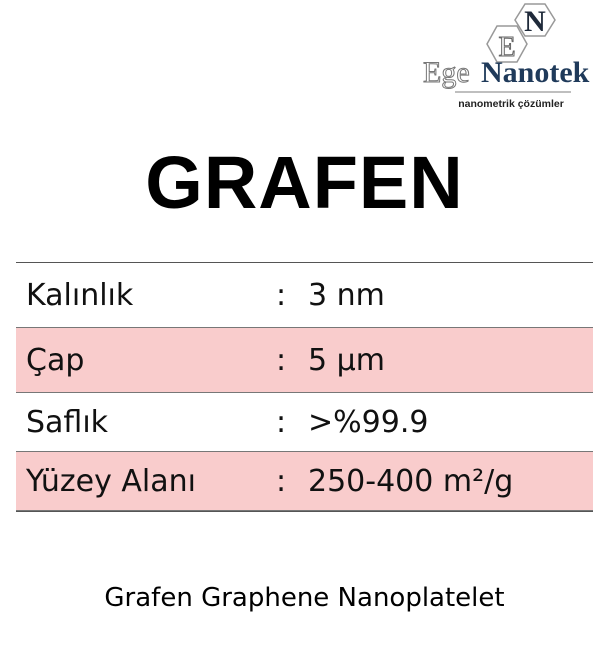  What do you see at coordinates (346, 360) in the screenshot?
I see `spec-value: 5 µm` at bounding box center [346, 360].